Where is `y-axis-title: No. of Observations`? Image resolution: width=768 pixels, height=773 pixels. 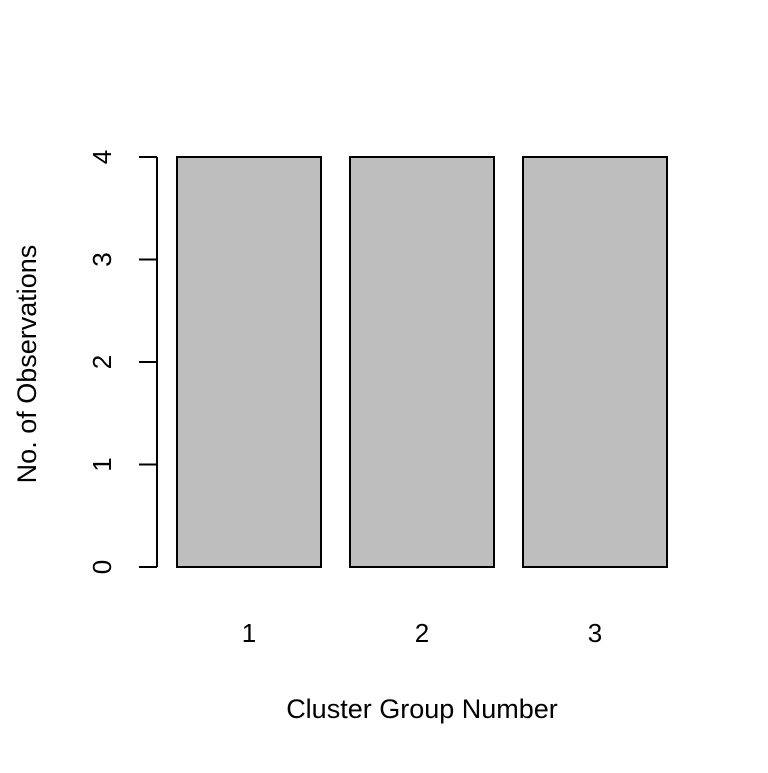
y-axis-title: No. of Observations is located at coordinates (27, 364).